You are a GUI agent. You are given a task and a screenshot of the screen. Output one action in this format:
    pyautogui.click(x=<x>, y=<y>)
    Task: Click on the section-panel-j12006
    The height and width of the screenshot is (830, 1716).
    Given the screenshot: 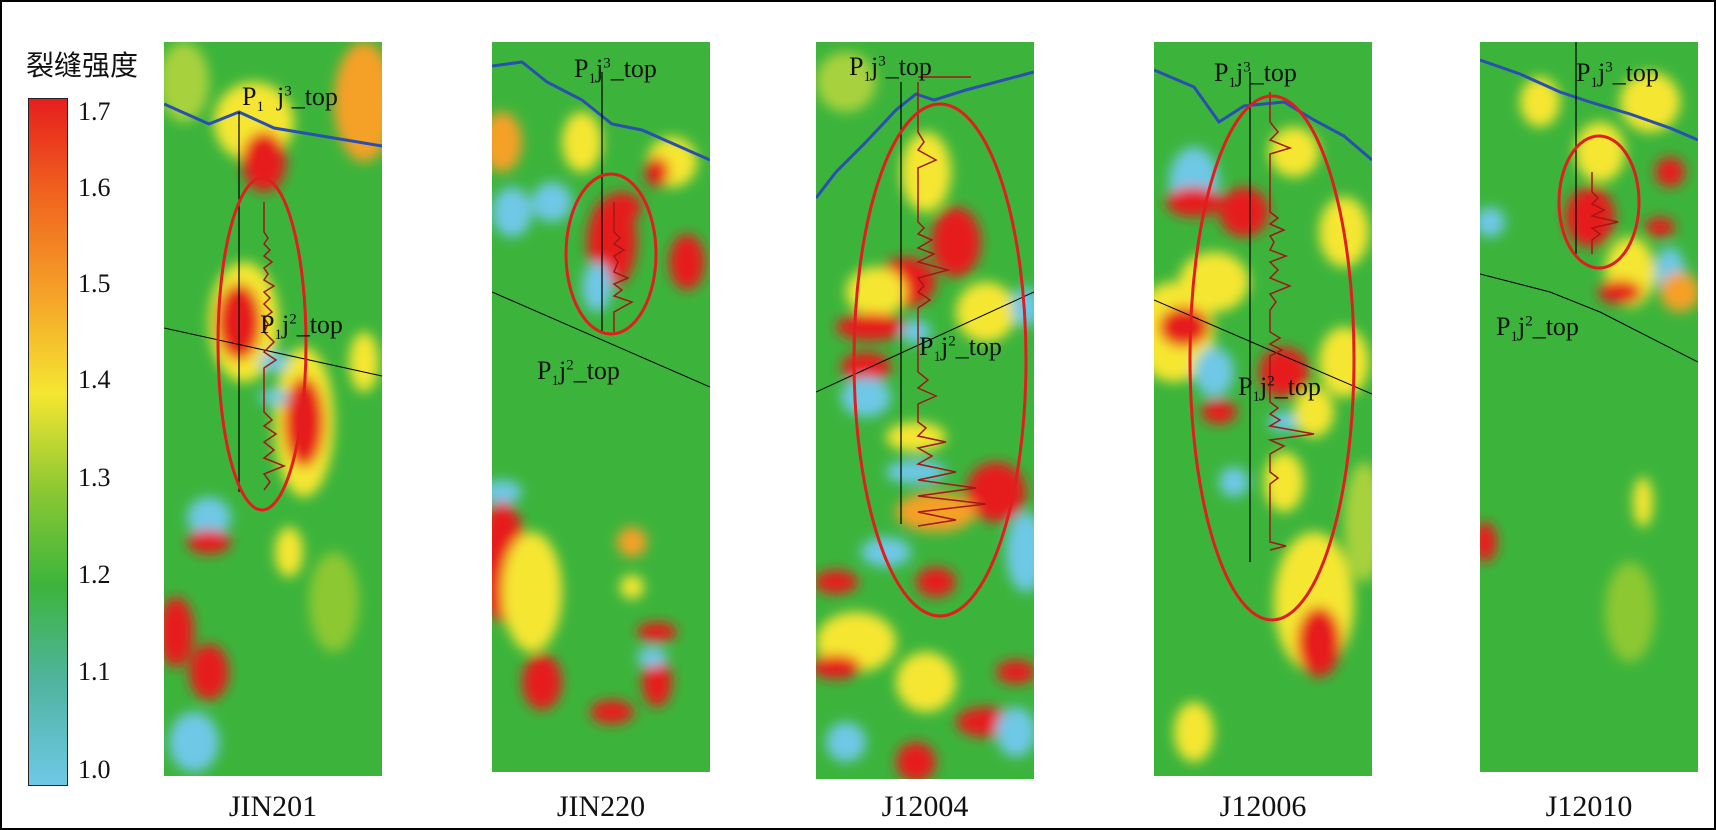 What is the action you would take?
    pyautogui.click(x=1263, y=409)
    